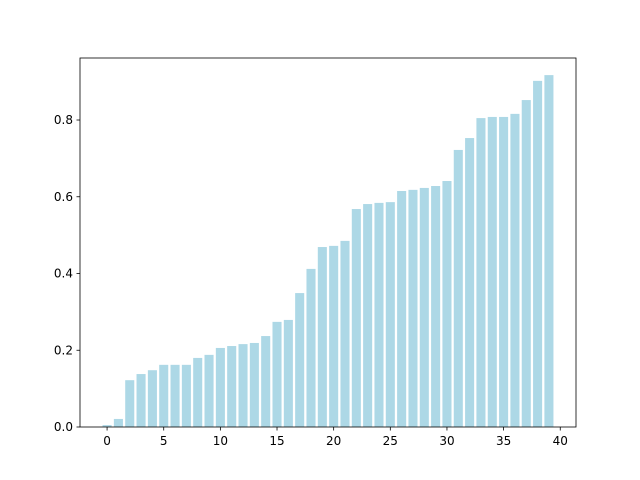 This screenshot has height=480, width=640. Describe the element at coordinates (560, 441) in the screenshot. I see `x-tick-label: 40` at that location.